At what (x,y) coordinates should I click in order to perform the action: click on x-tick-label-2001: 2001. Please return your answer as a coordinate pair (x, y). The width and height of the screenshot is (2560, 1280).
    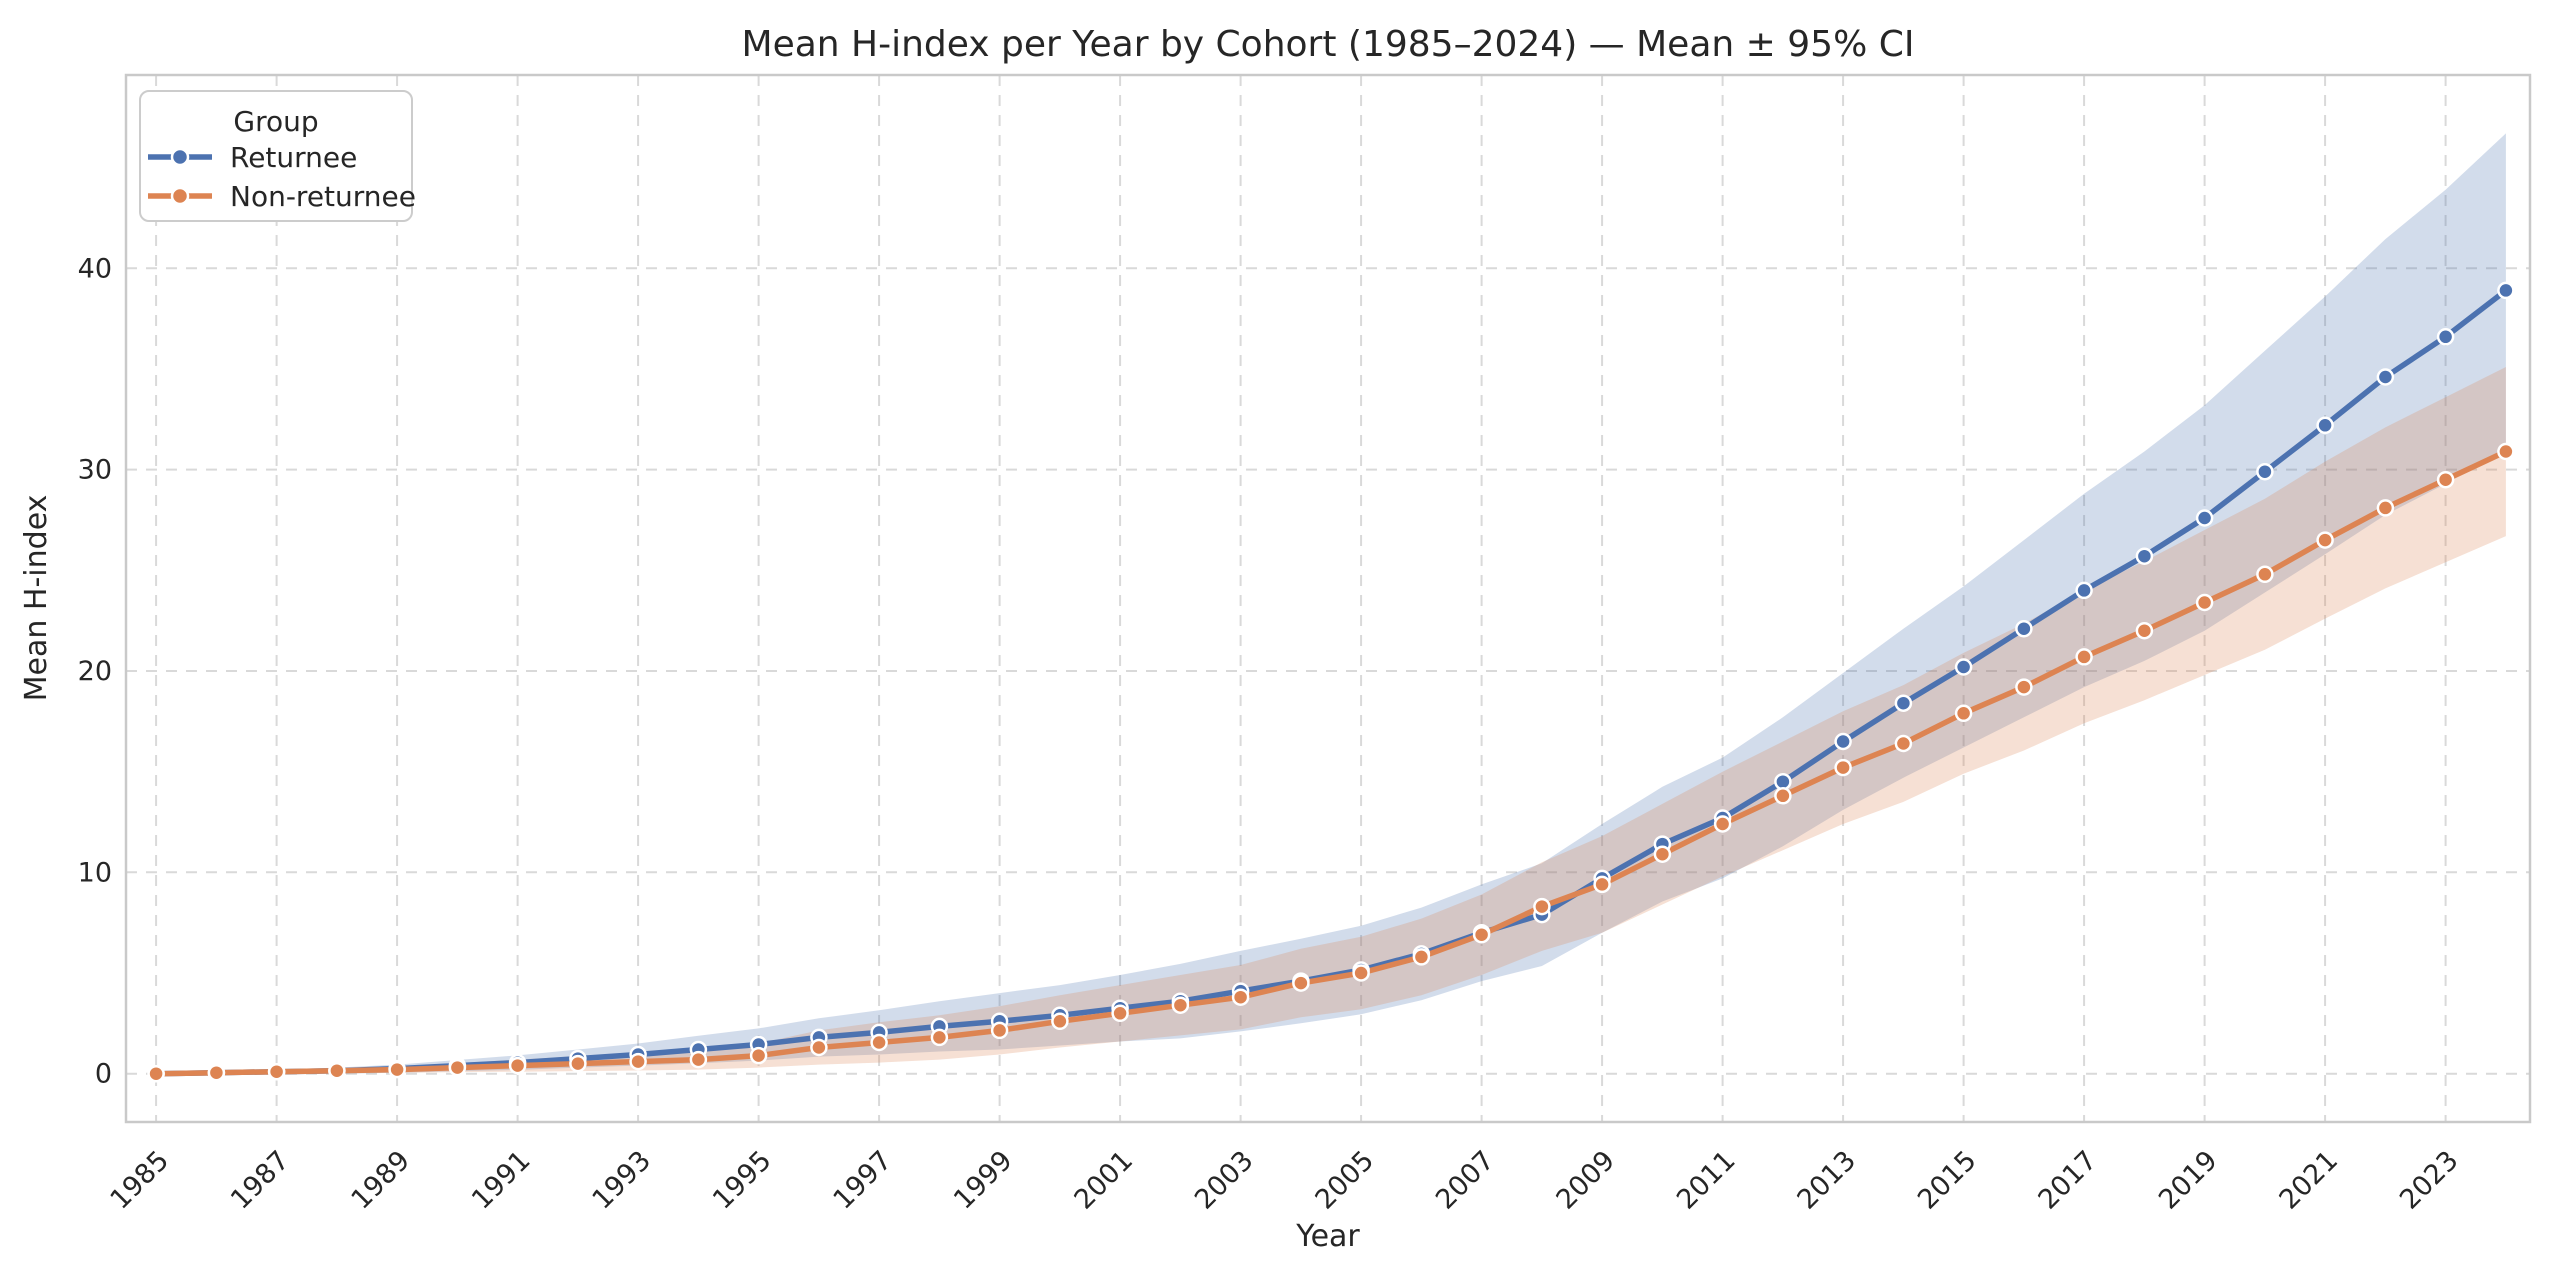
    Looking at the image, I should click on (1104, 1180).